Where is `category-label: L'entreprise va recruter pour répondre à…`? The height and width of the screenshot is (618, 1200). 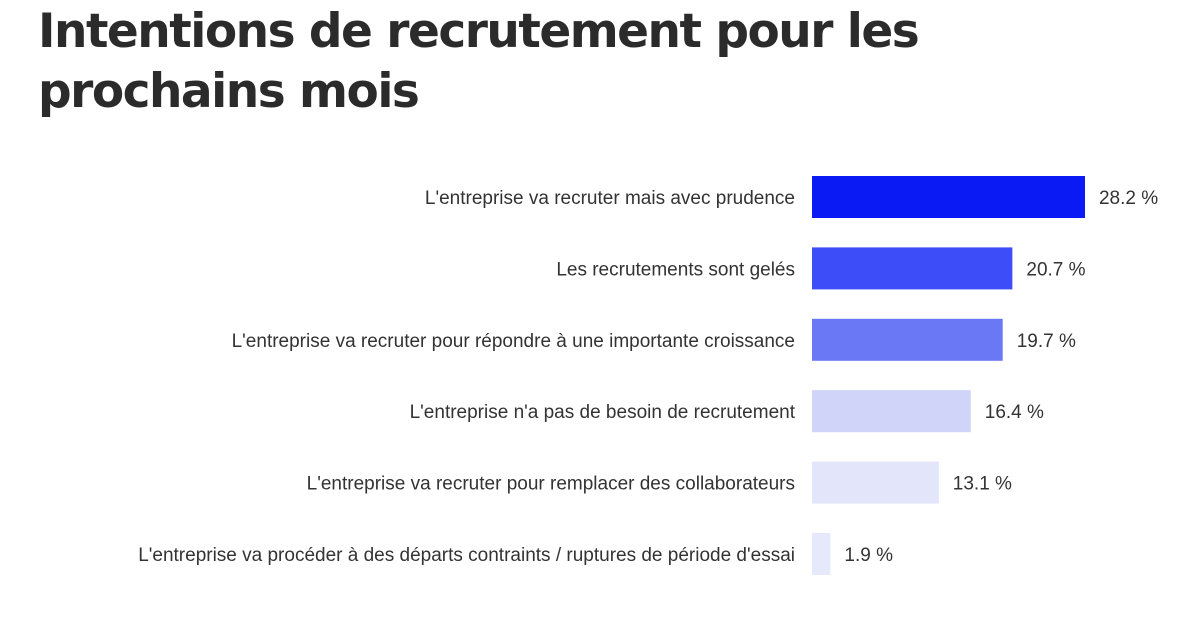 category-label: L'entreprise va recruter pour répondre à… is located at coordinates (513, 341).